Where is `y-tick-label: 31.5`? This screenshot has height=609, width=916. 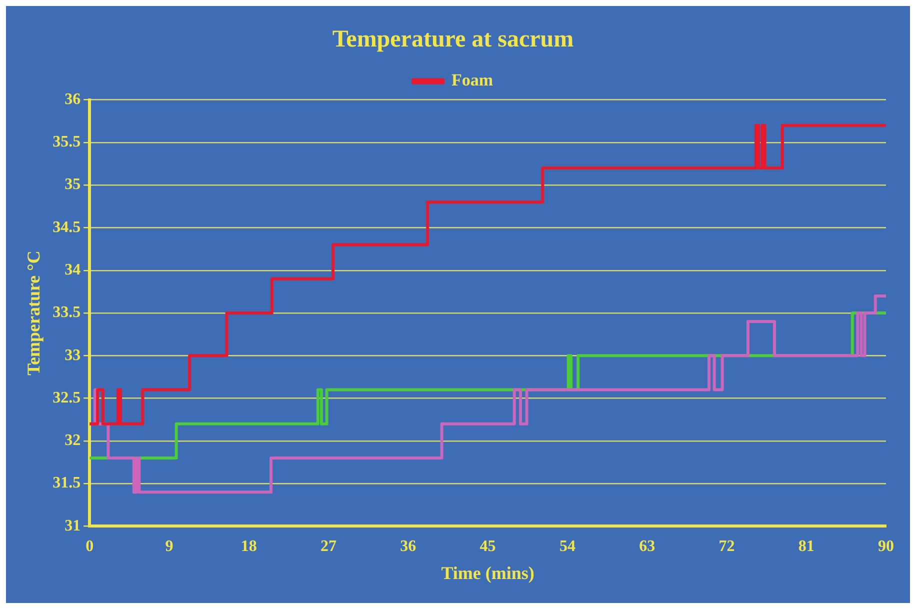
y-tick-label: 31.5 is located at coordinates (66, 483).